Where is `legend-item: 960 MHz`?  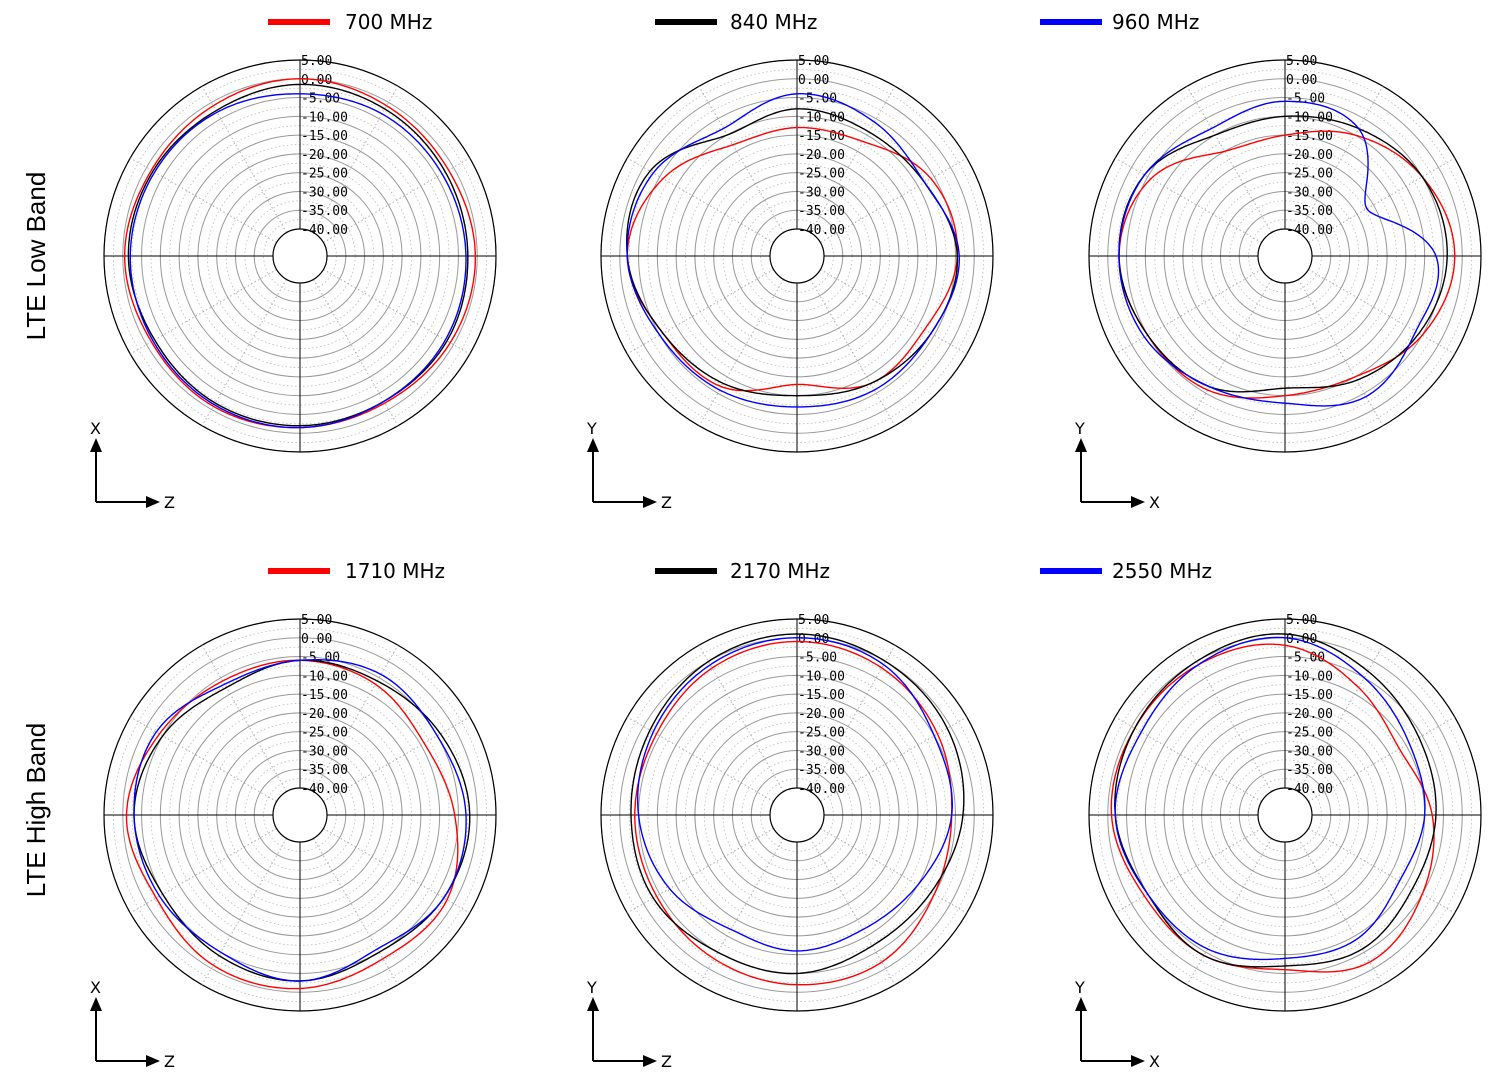 legend-item: 960 MHz is located at coordinates (1119, 22).